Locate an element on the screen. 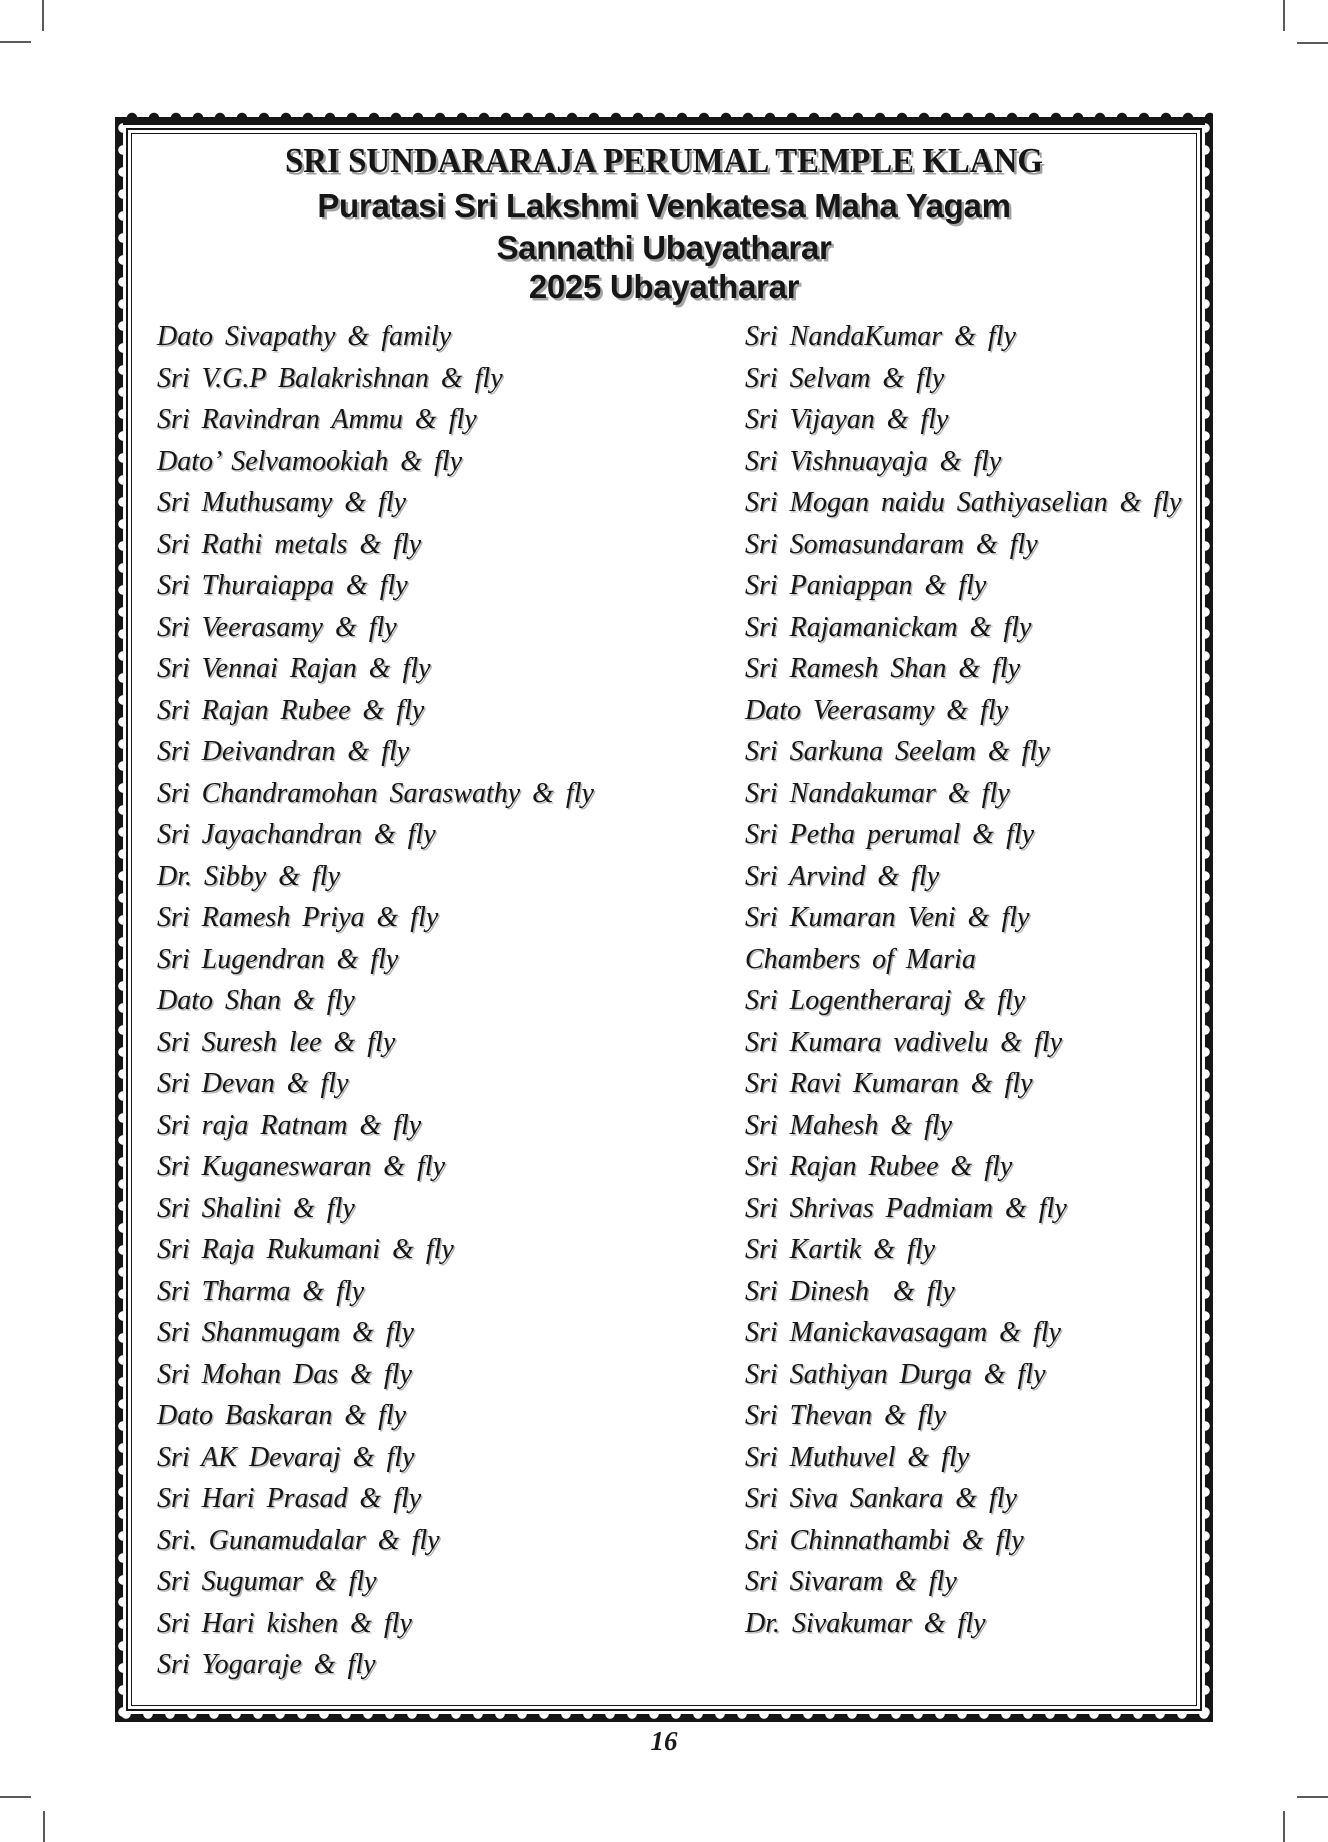  donor-list-item: Sri Vijayan & fly is located at coordinates (847, 419).